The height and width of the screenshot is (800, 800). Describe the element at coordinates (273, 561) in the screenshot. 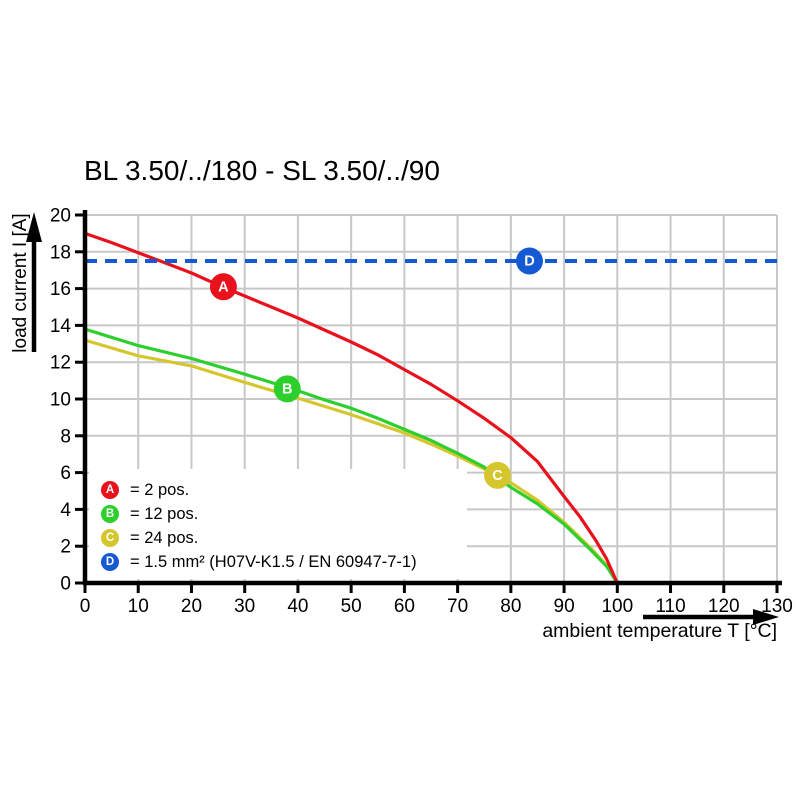

I see `legend-label-d: = 1.5 mm² (H07V-K1.5 / EN 60947-7-1)` at that location.